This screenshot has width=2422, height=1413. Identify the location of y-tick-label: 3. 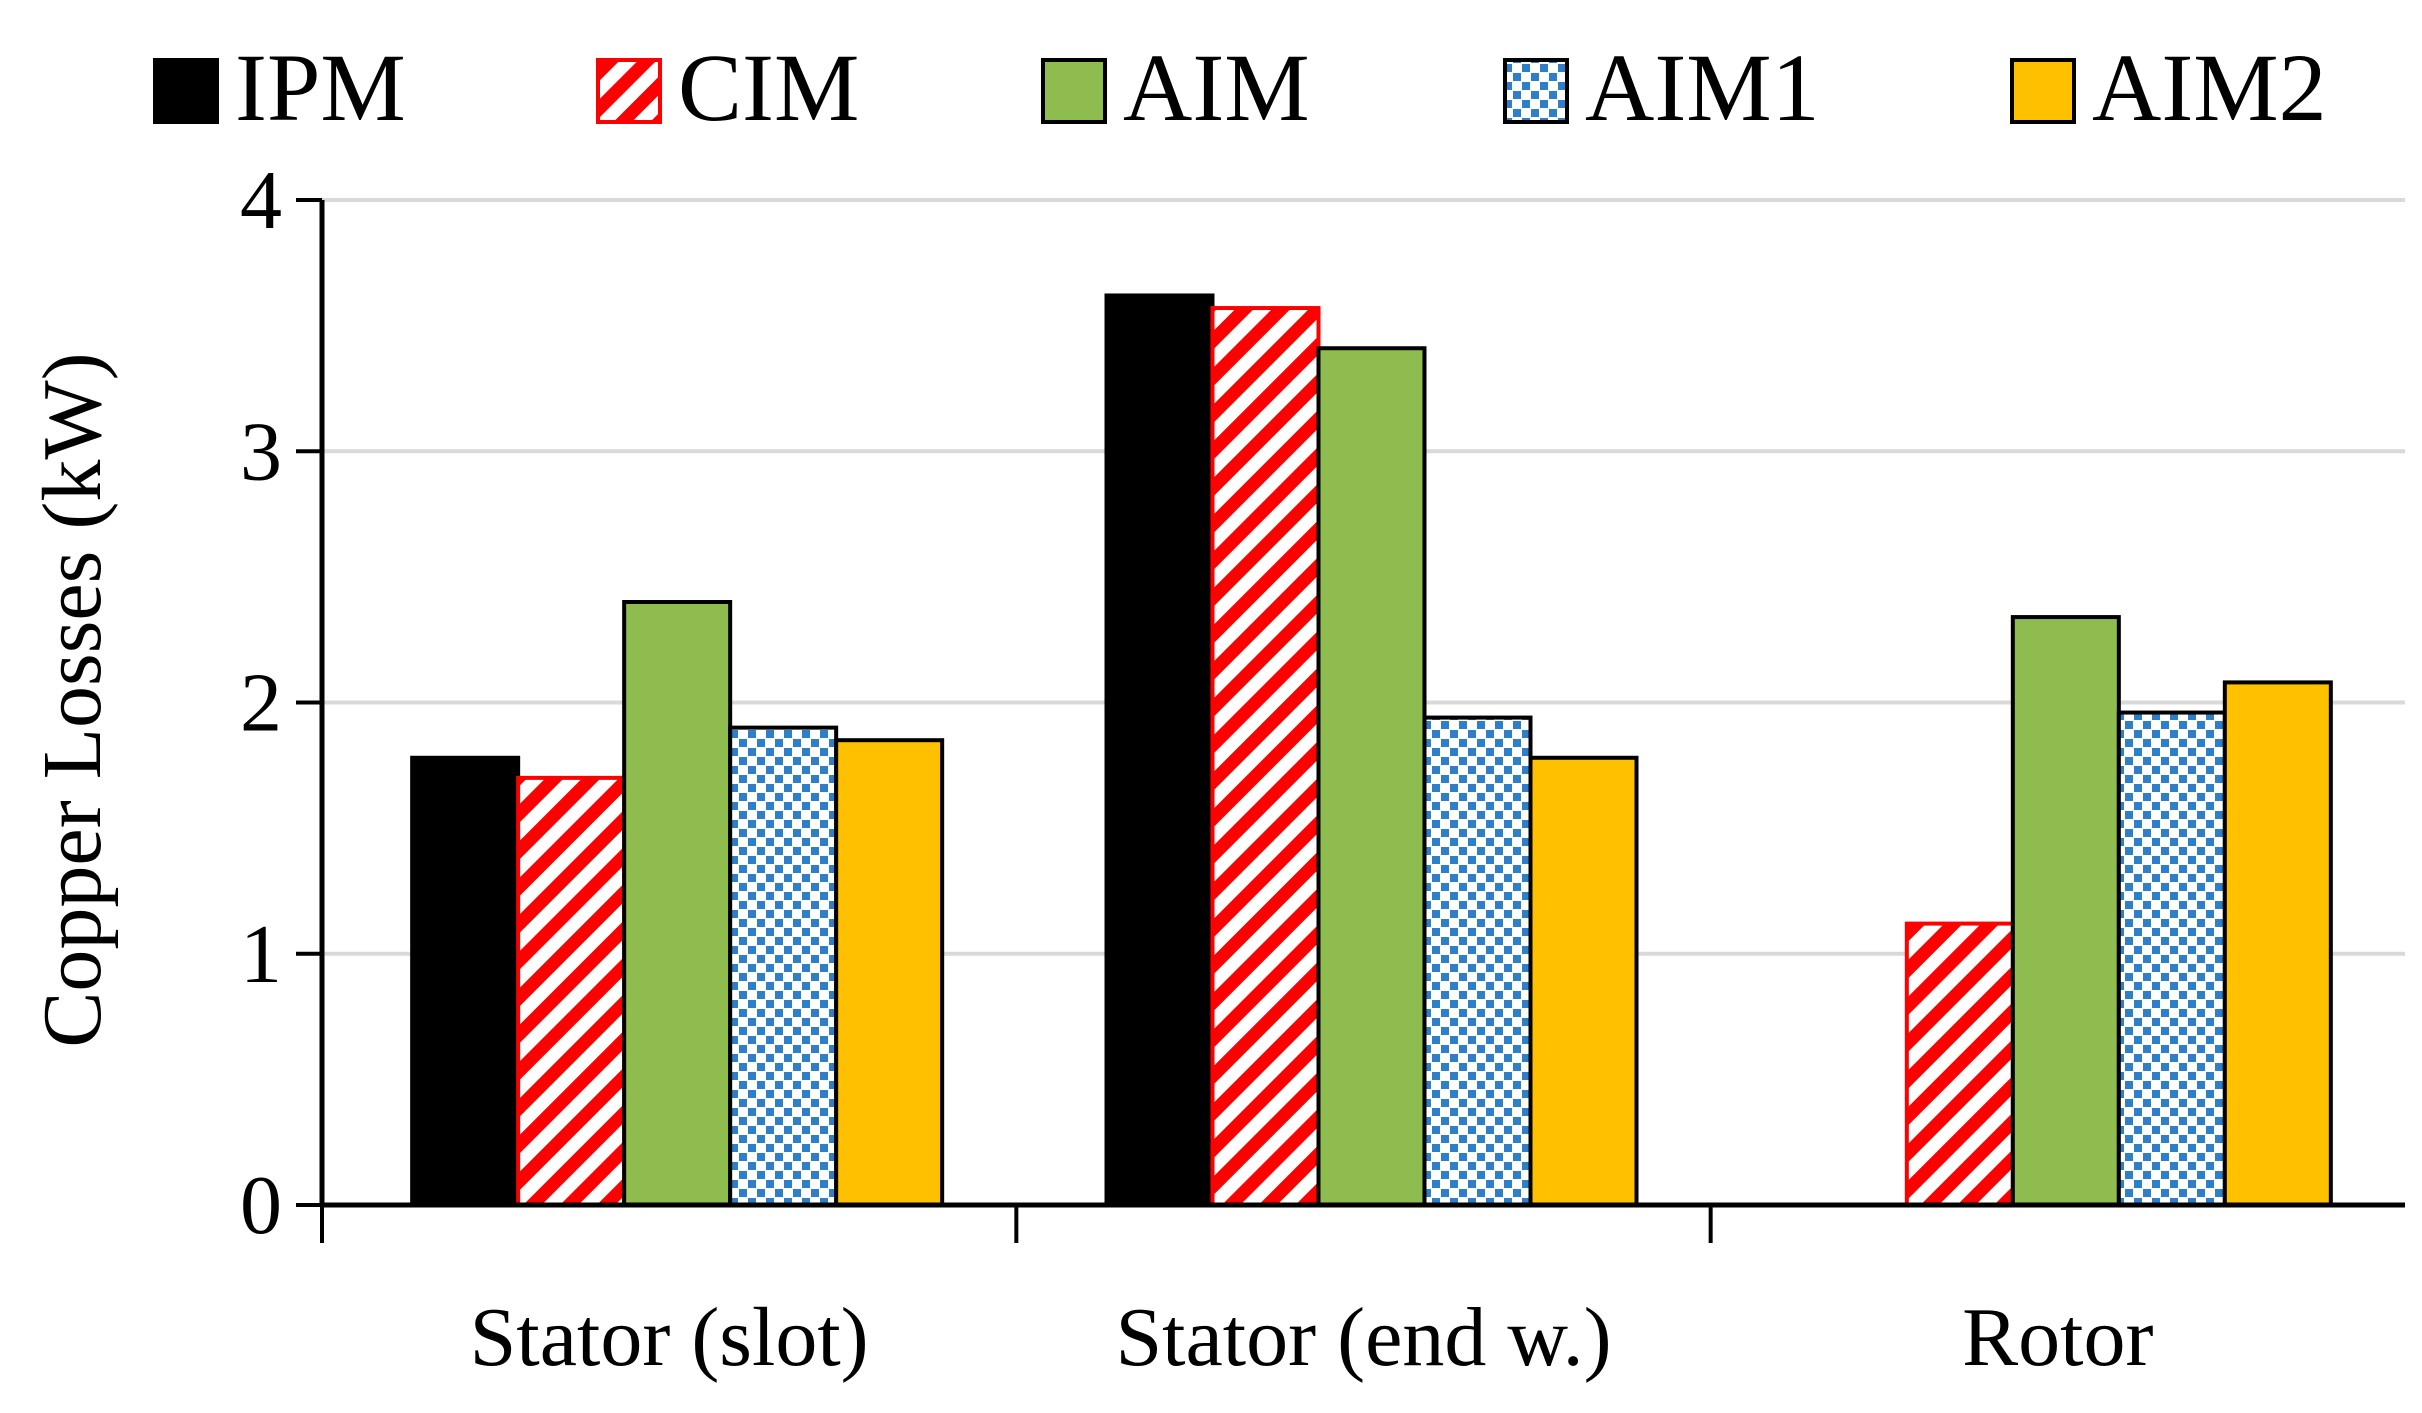
(261, 451).